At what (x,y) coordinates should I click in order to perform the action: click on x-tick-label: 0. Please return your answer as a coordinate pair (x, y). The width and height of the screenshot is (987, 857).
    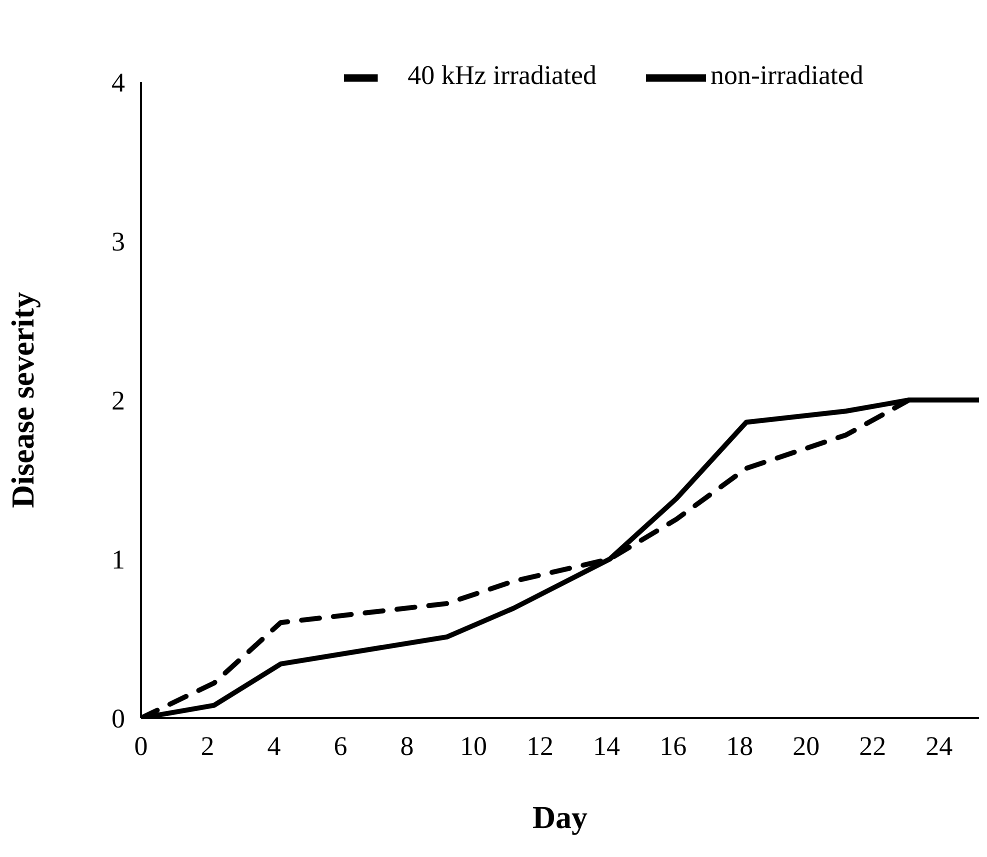
    Looking at the image, I should click on (141, 746).